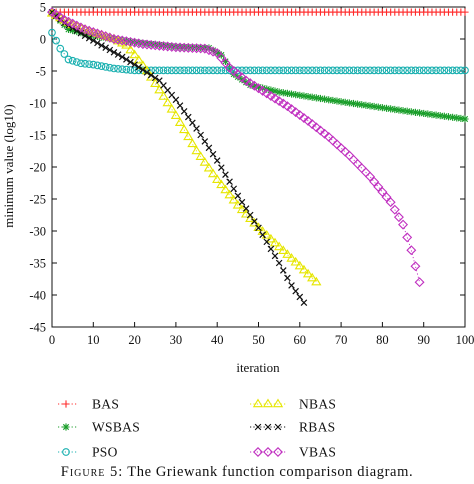 Image resolution: width=474 pixels, height=484 pixels. What do you see at coordinates (105, 452) in the screenshot?
I see `legend-label: PSO` at bounding box center [105, 452].